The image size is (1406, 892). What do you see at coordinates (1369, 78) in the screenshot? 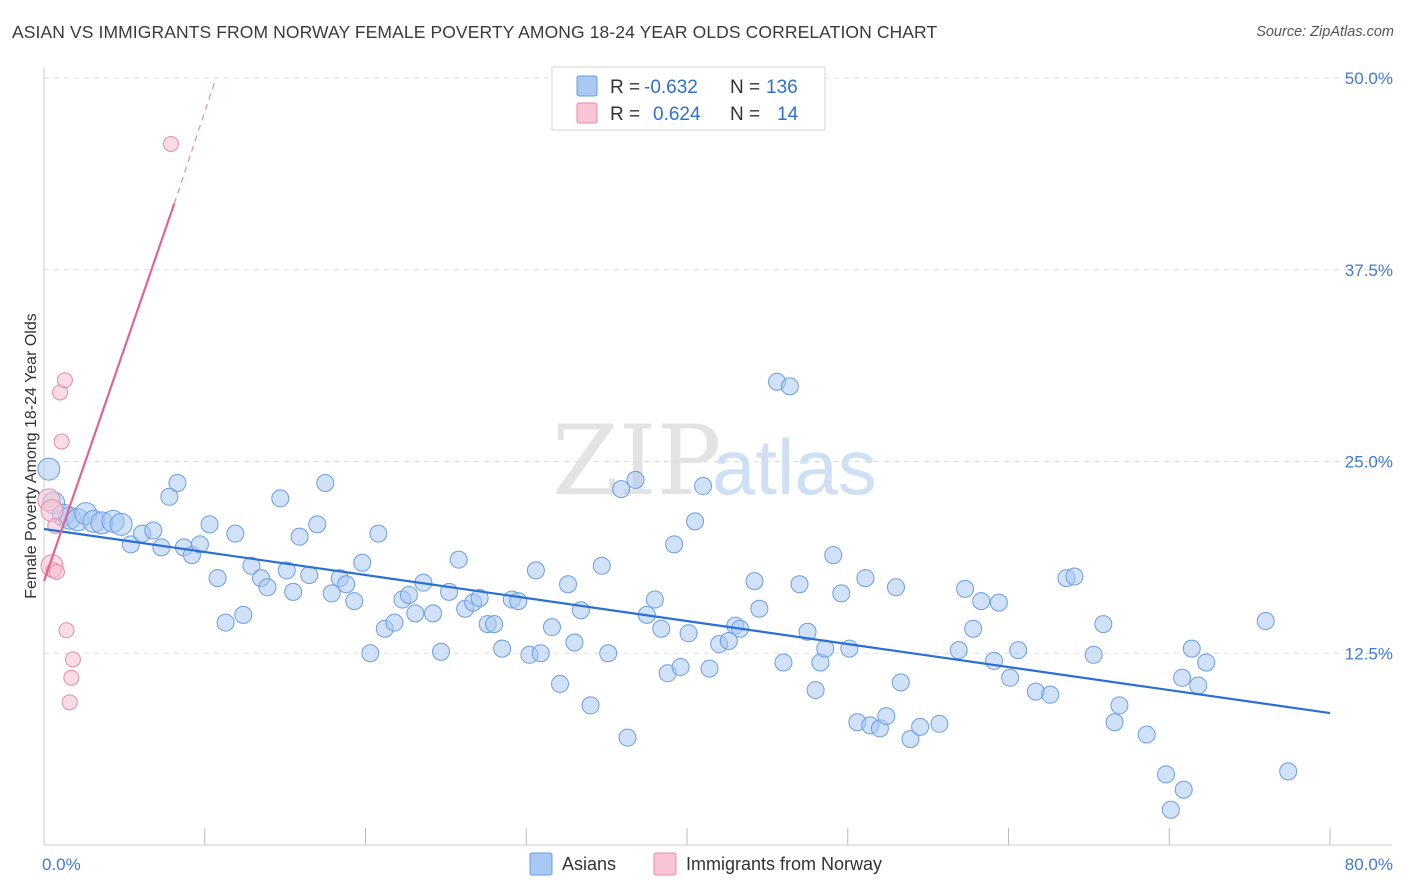
I see `y-tick-label-3: 50.0%` at bounding box center [1369, 78].